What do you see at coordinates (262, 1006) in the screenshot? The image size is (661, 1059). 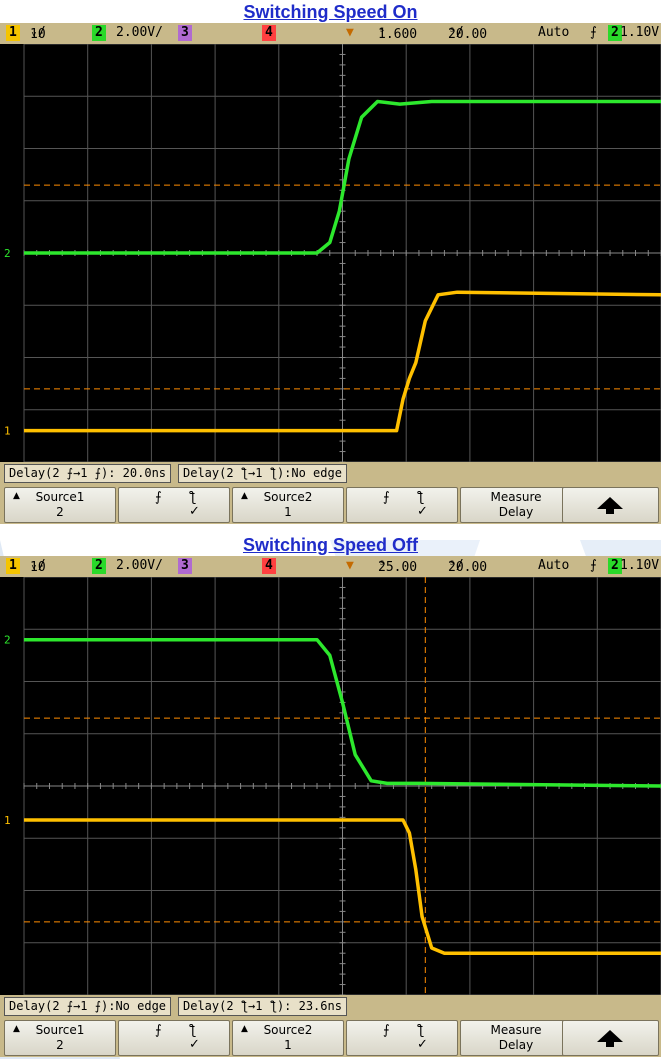 I see `measurement-falling-delay: Delay(2 ƪ→1 ƪ): 23.6ns` at bounding box center [262, 1006].